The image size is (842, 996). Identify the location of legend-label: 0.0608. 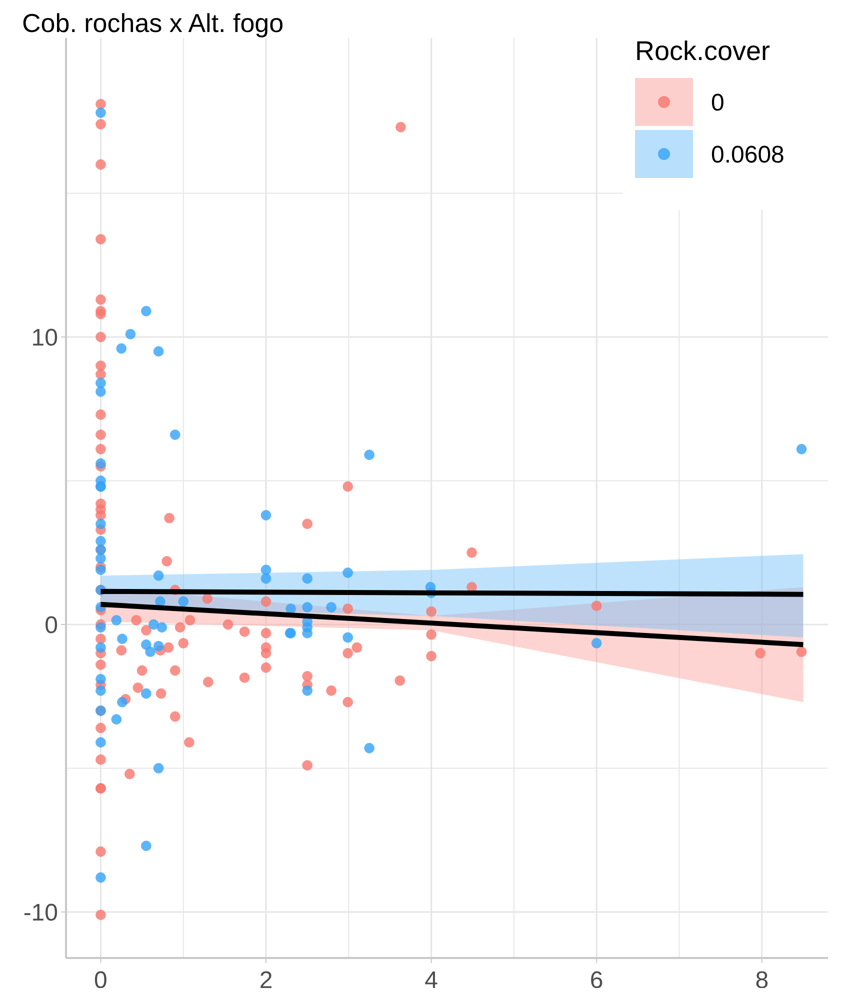
(747, 154).